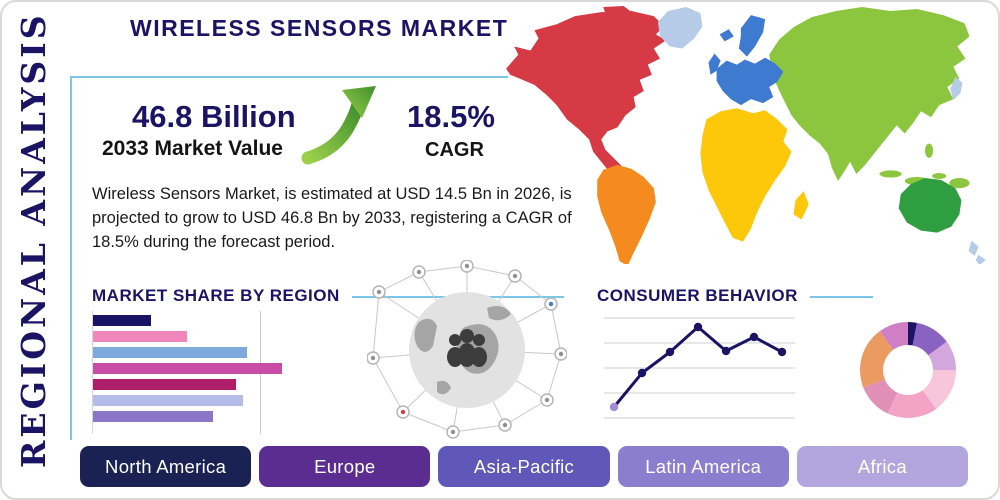  What do you see at coordinates (697, 295) in the screenshot?
I see `consumer-behavior-title: CONSUMER BEHAVIOR` at bounding box center [697, 295].